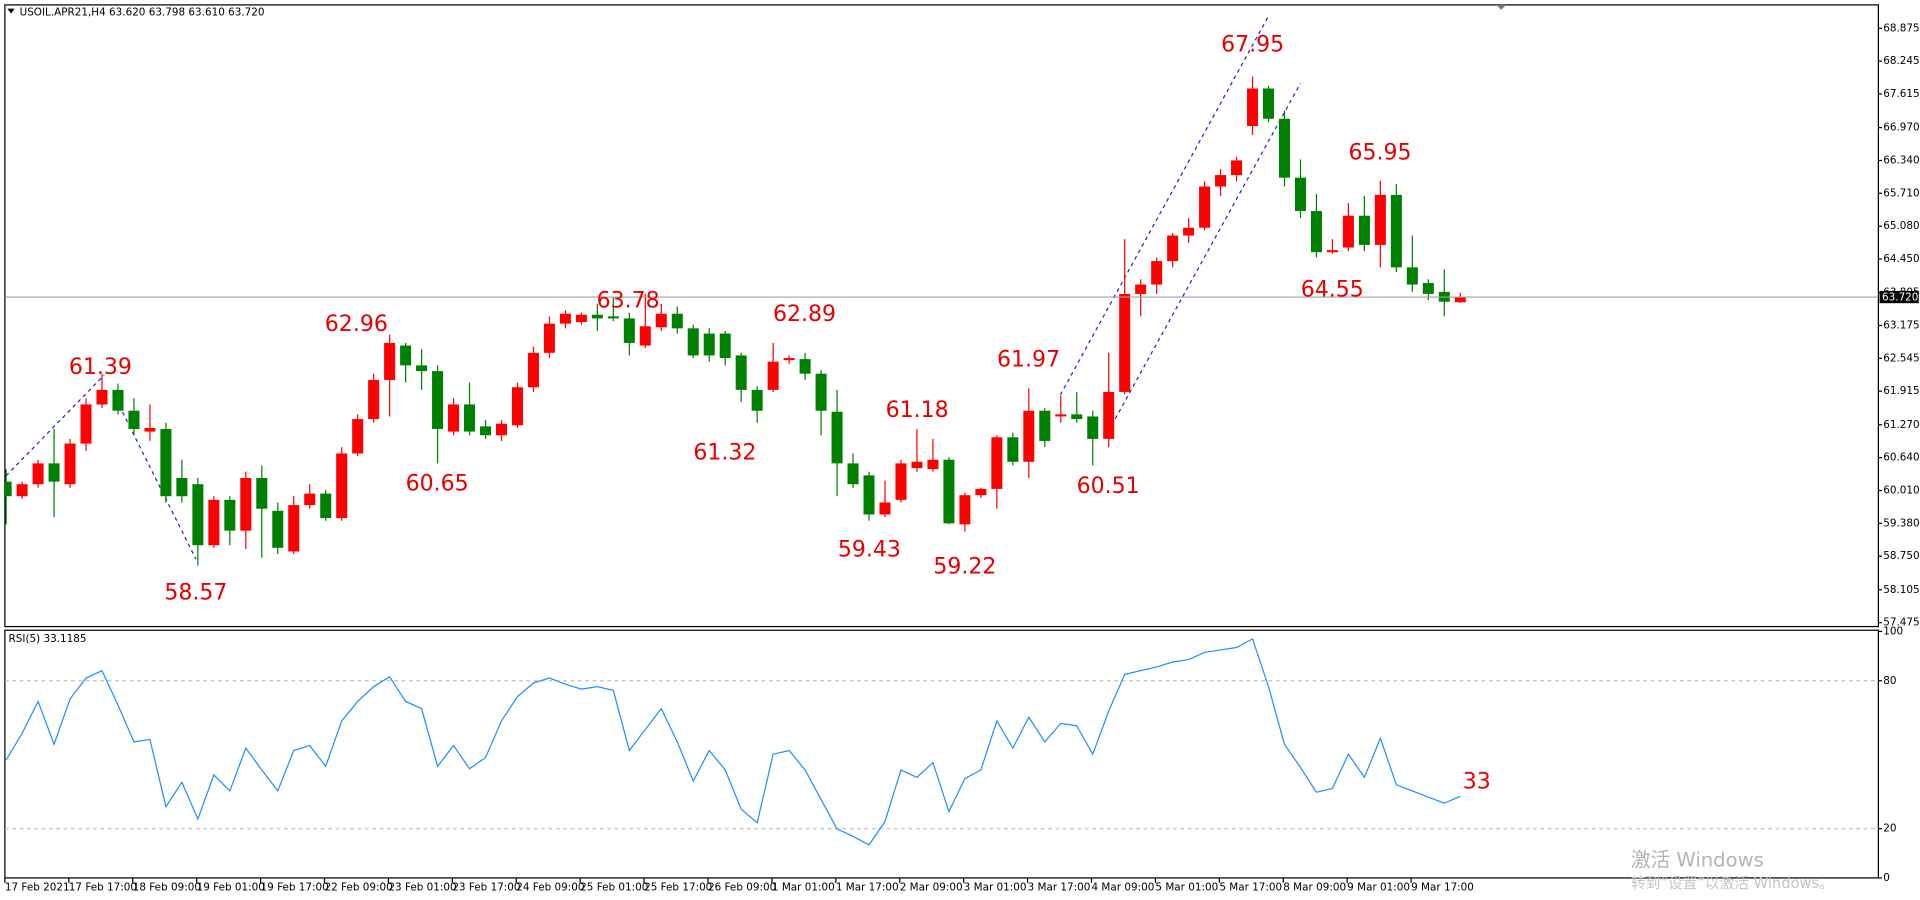 This screenshot has height=900, width=1920. I want to click on price-annotation: 61.32, so click(724, 453).